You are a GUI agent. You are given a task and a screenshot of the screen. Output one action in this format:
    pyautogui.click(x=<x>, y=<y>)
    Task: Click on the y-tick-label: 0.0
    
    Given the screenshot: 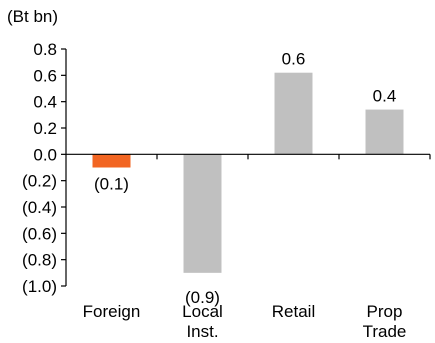 What is the action you would take?
    pyautogui.click(x=45, y=154)
    